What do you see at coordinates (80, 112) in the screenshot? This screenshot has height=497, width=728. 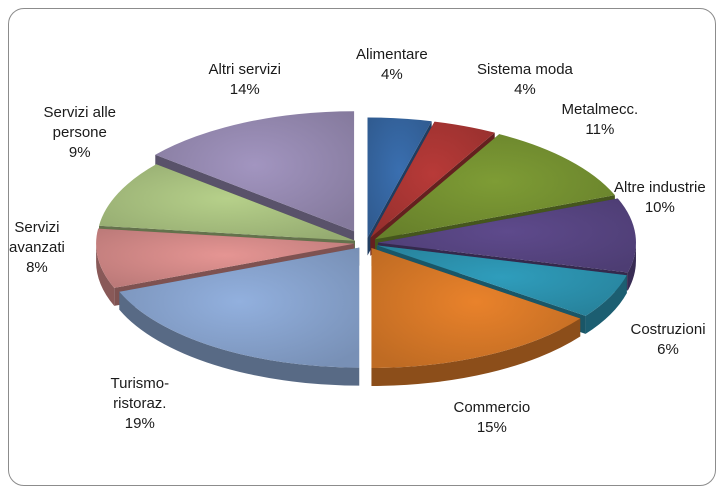 I see `slice-category-label: Servizi alle` at bounding box center [80, 112].